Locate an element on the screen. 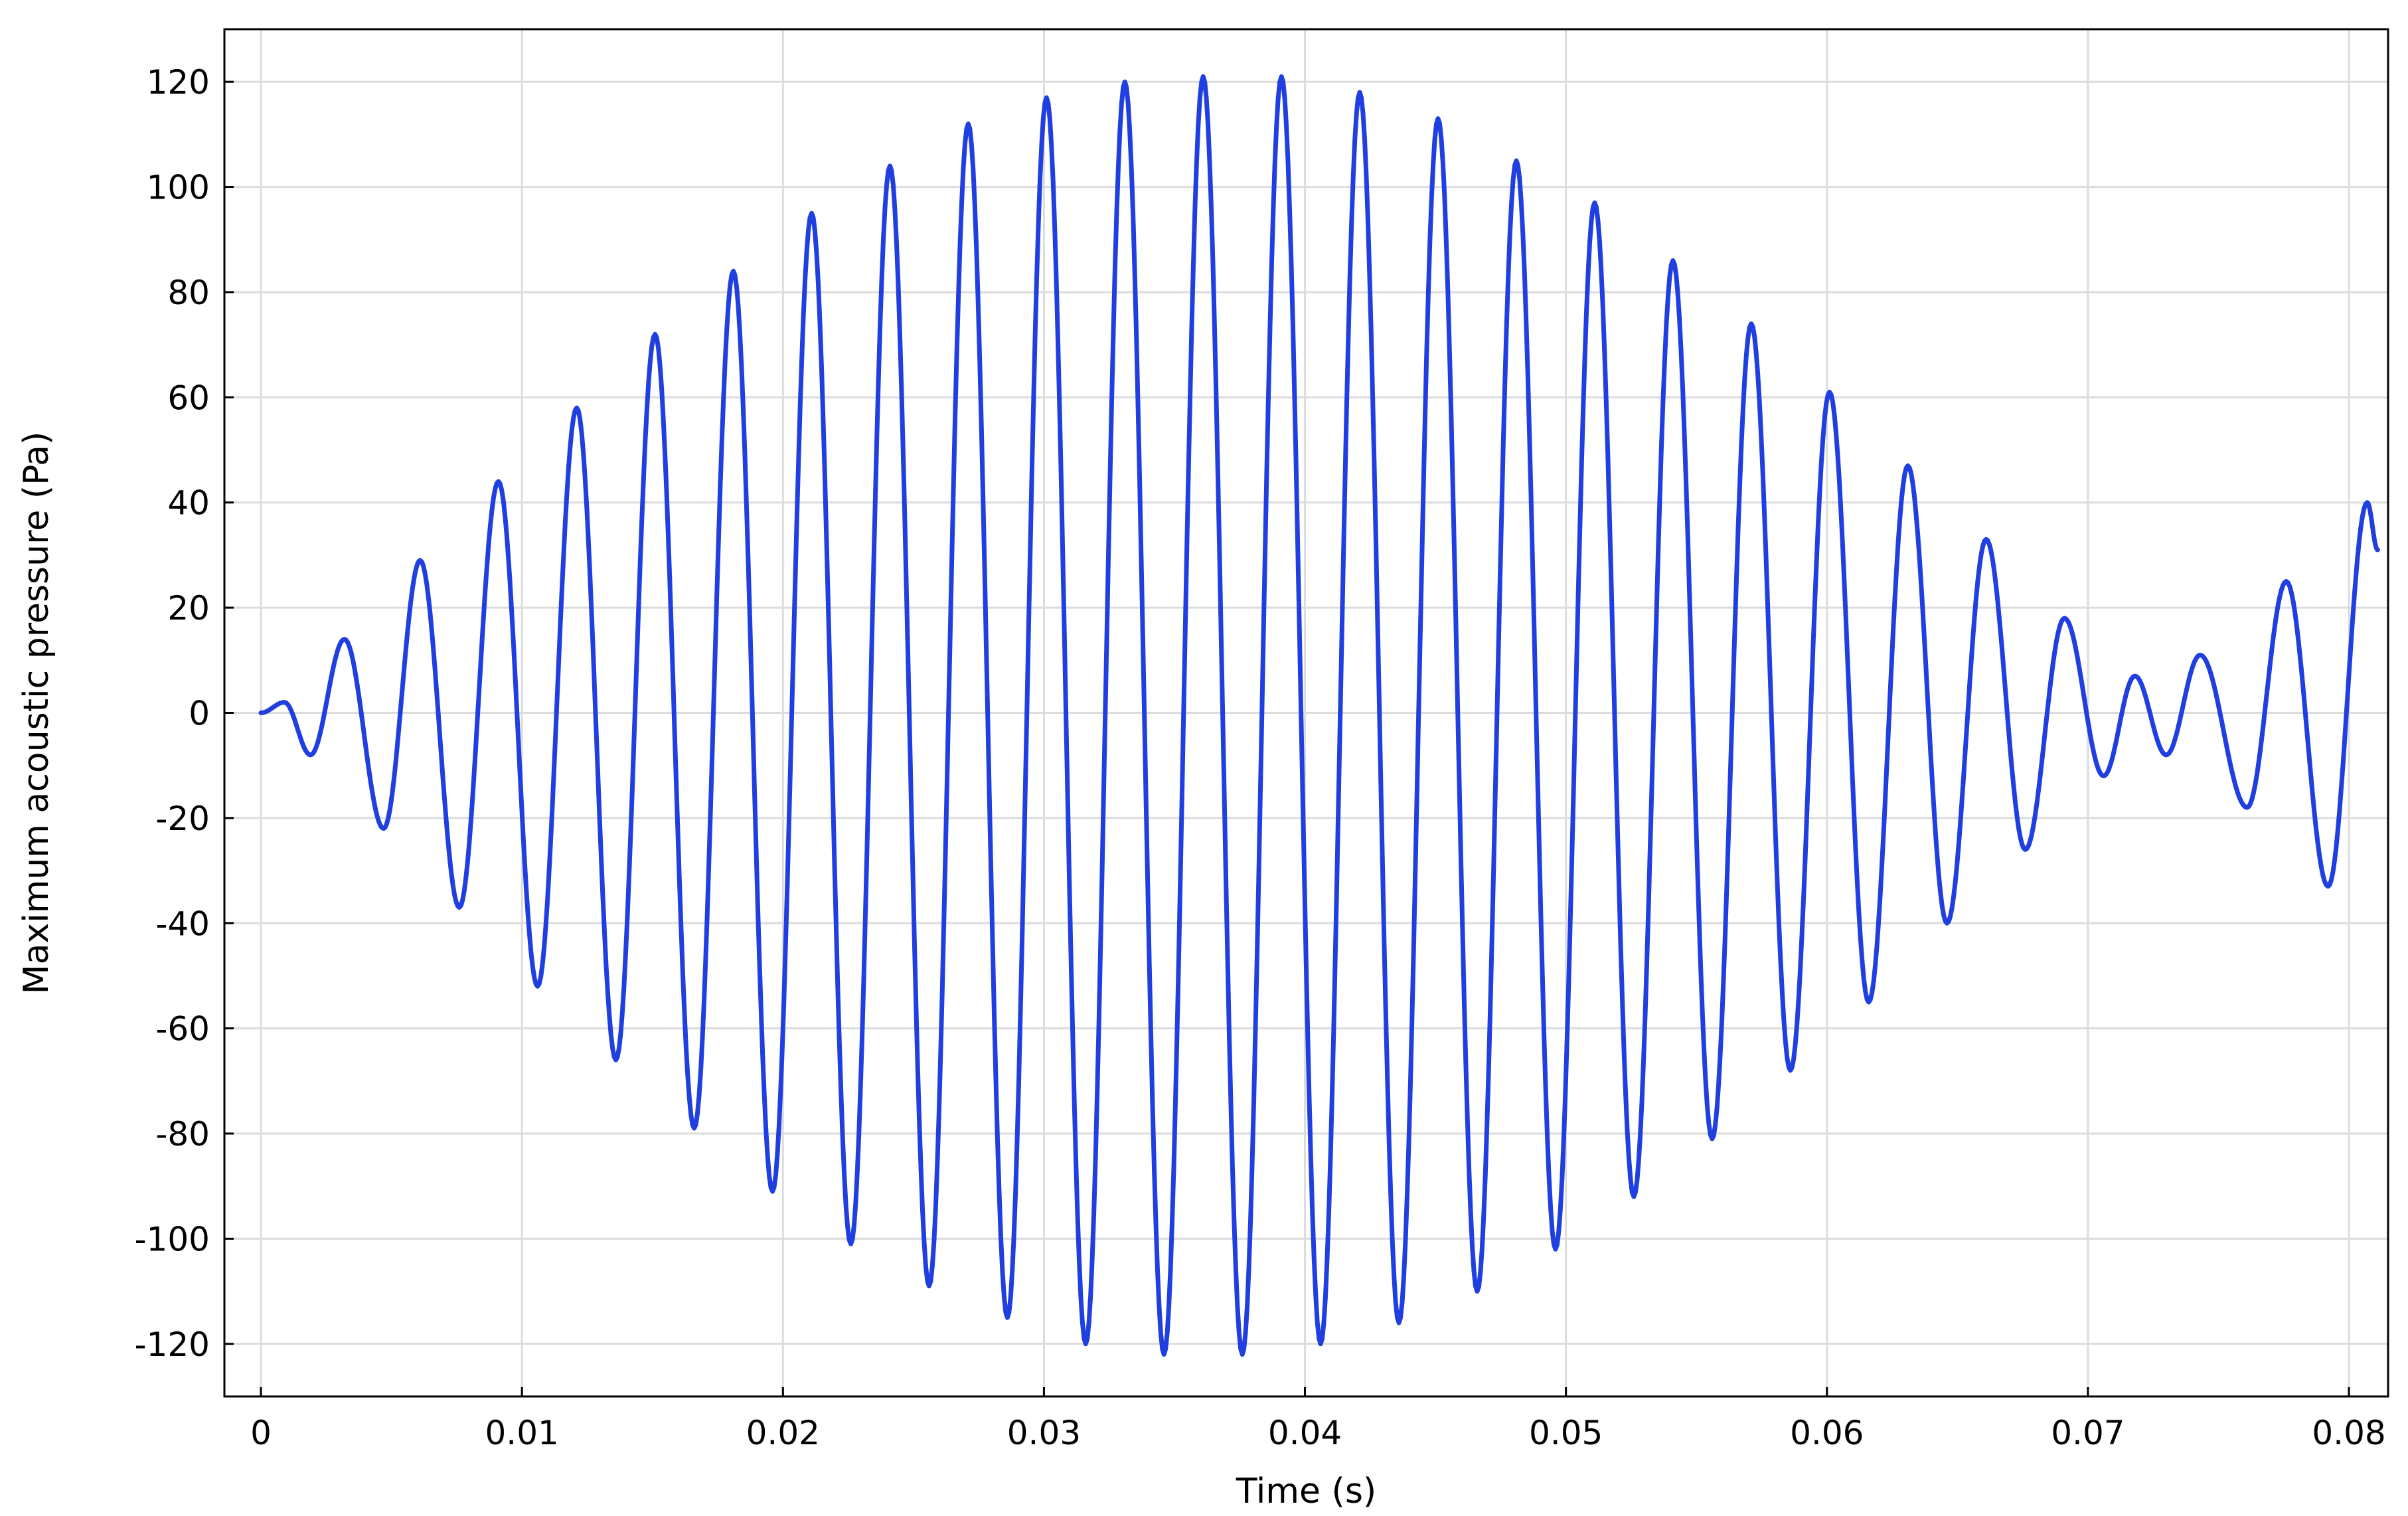 The width and height of the screenshot is (2408, 1516). x-tick-label: 0.02 is located at coordinates (783, 1433).